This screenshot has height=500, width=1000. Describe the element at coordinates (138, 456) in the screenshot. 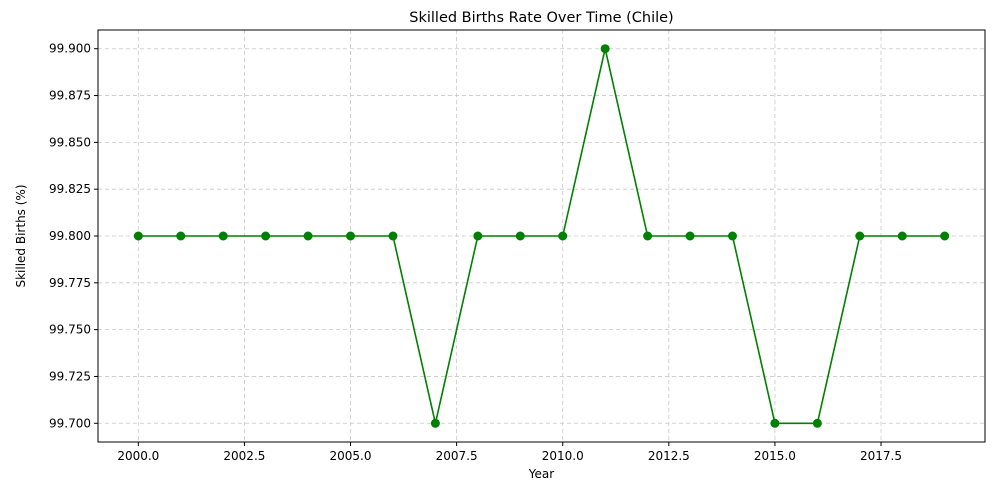

I see `x-tick-label: 2000.0` at that location.